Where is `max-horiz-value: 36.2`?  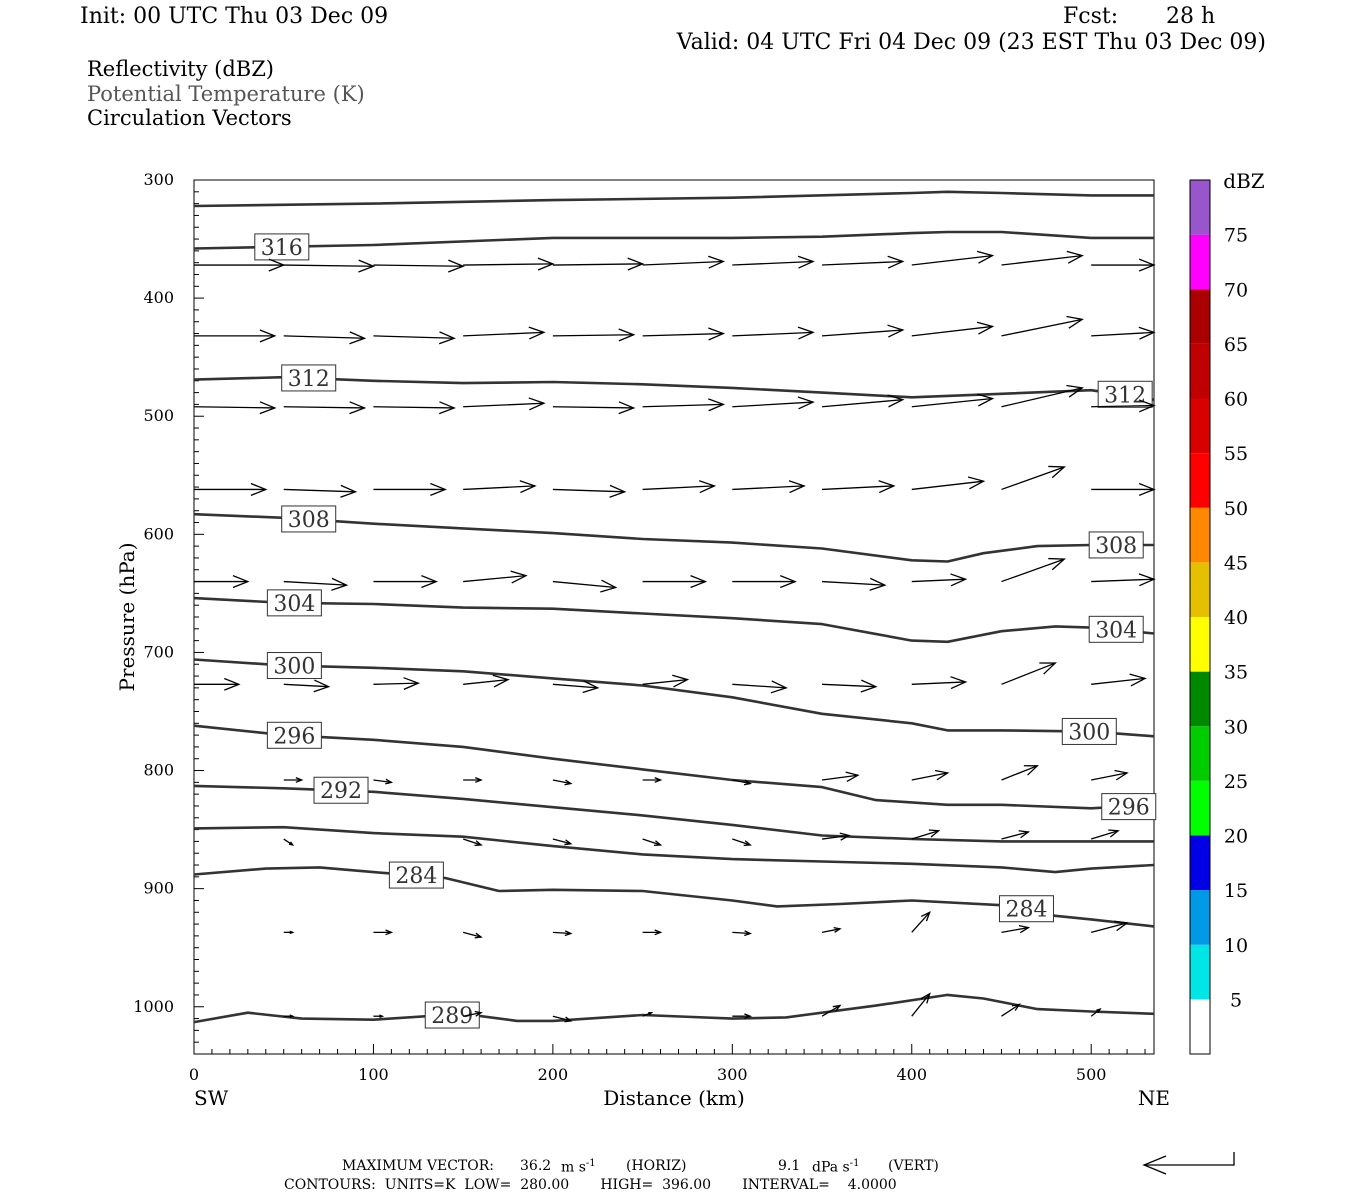 max-horiz-value: 36.2 is located at coordinates (536, 1166).